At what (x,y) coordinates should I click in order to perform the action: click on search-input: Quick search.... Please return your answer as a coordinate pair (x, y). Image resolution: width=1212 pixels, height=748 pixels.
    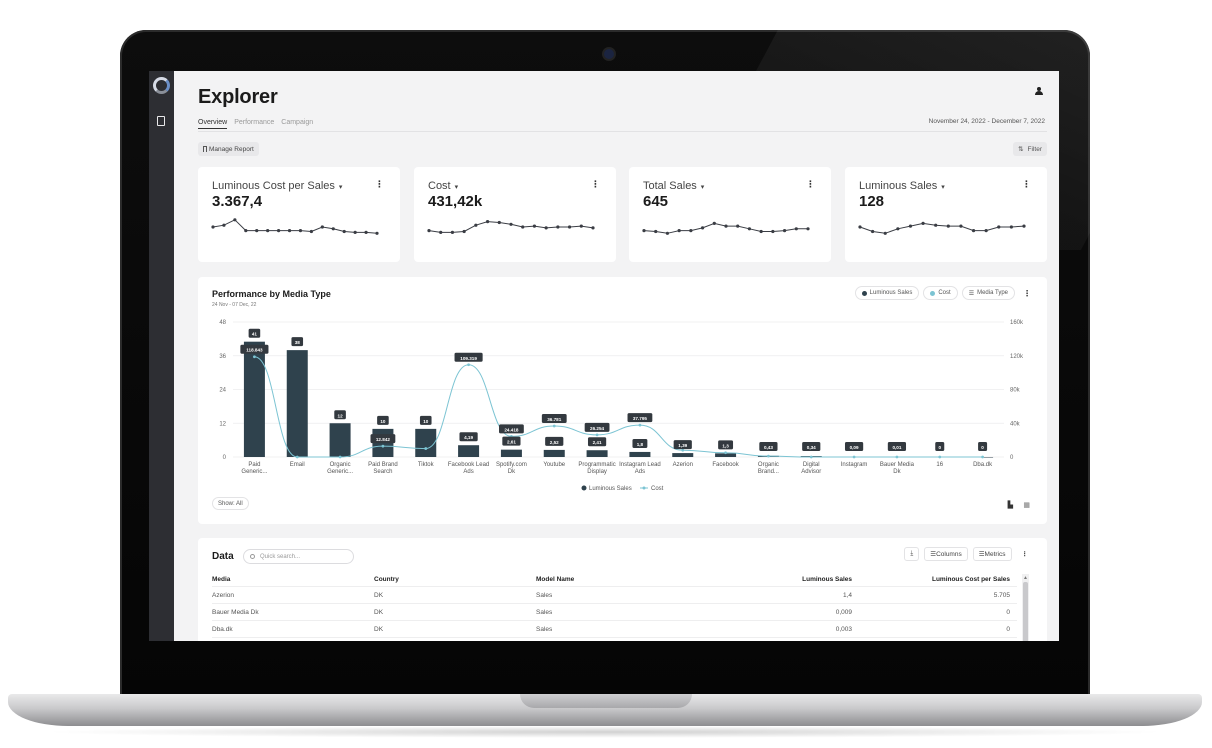
    Looking at the image, I should click on (298, 556).